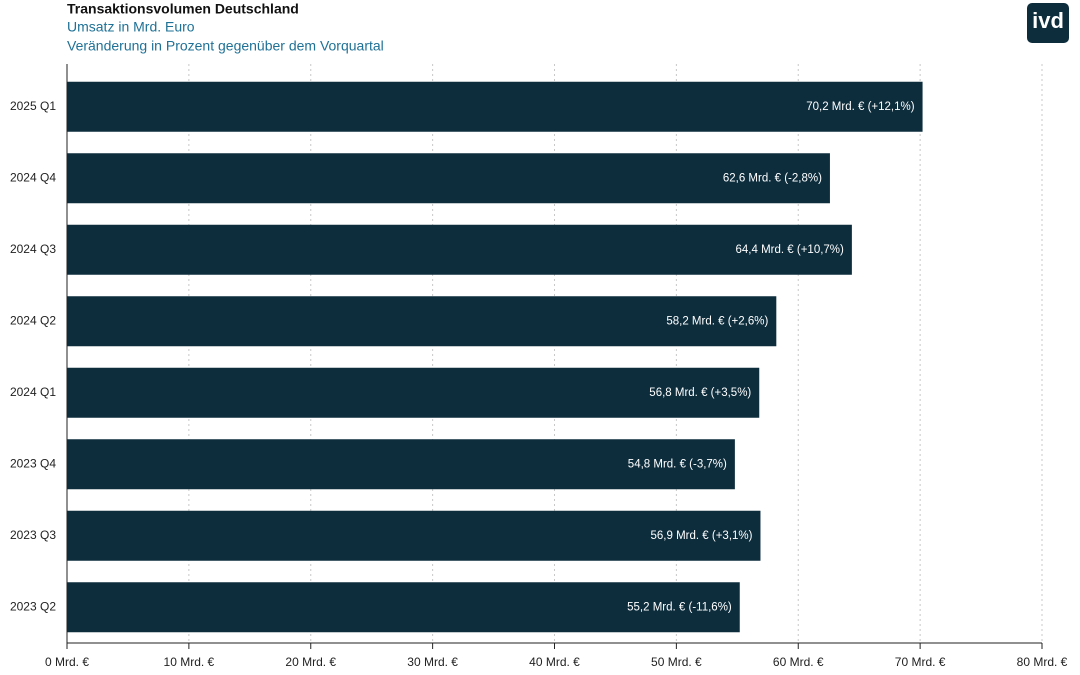 The image size is (1080, 675). What do you see at coordinates (183, 9) in the screenshot?
I see `chart-title: Transaktionsvolumen Deutschland` at bounding box center [183, 9].